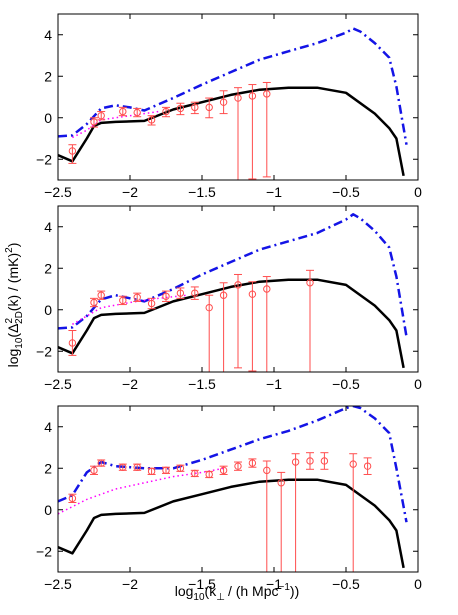 The width and height of the screenshot is (458, 615). Describe the element at coordinates (13, 282) in the screenshot. I see `ylabel-part-5: (k) / (mK)` at that location.